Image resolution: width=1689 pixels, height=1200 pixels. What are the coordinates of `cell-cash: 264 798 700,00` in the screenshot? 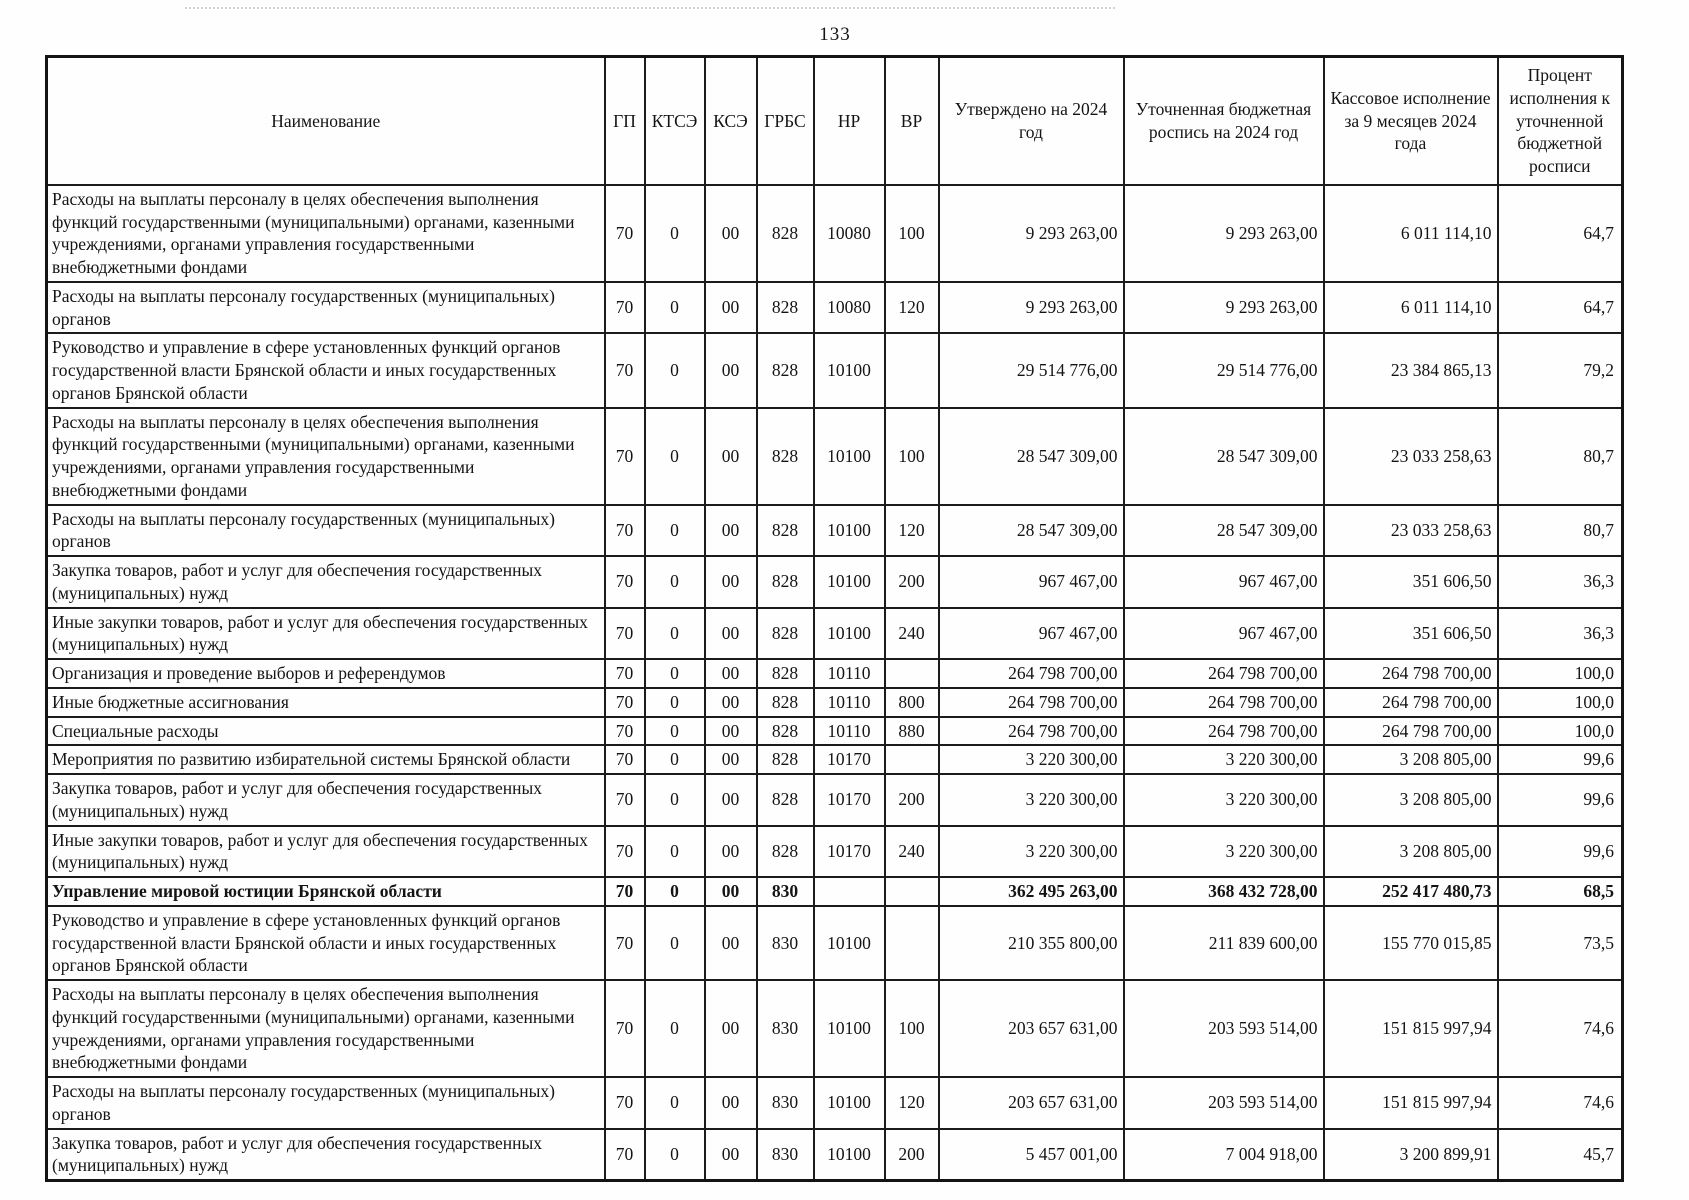 It's located at (1410, 702).